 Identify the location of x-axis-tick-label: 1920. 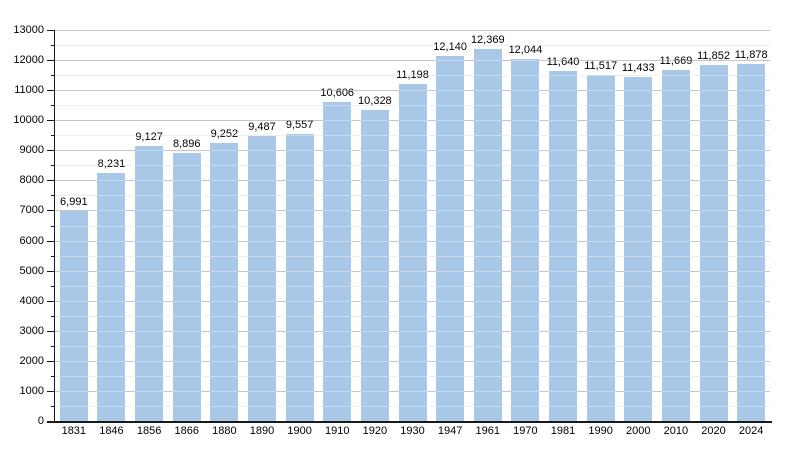
(375, 431).